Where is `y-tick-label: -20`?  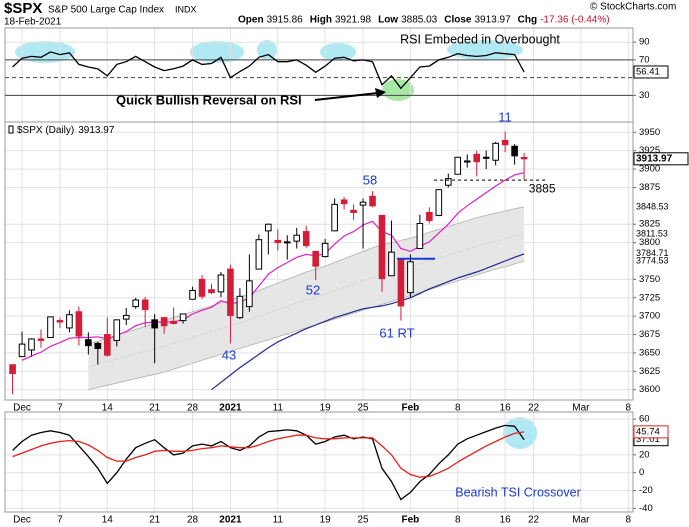
y-tick-label: -20 is located at coordinates (646, 490).